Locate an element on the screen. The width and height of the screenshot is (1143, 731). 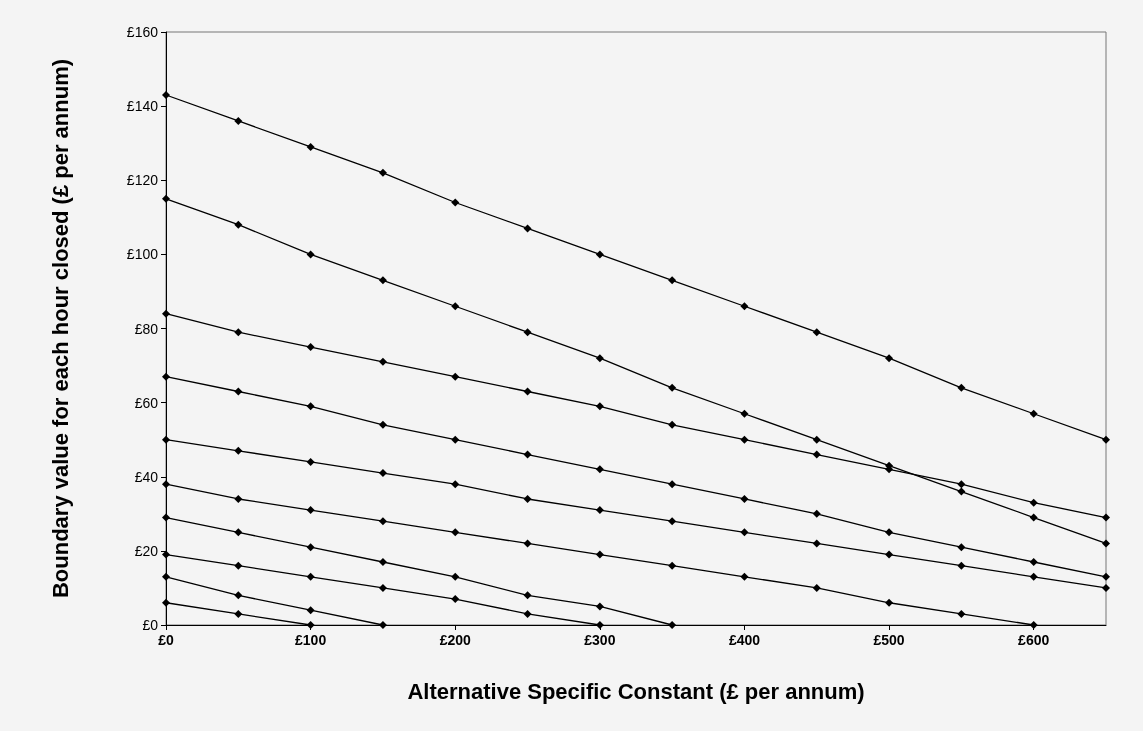
y-tick-label: £120 is located at coordinates (142, 180).